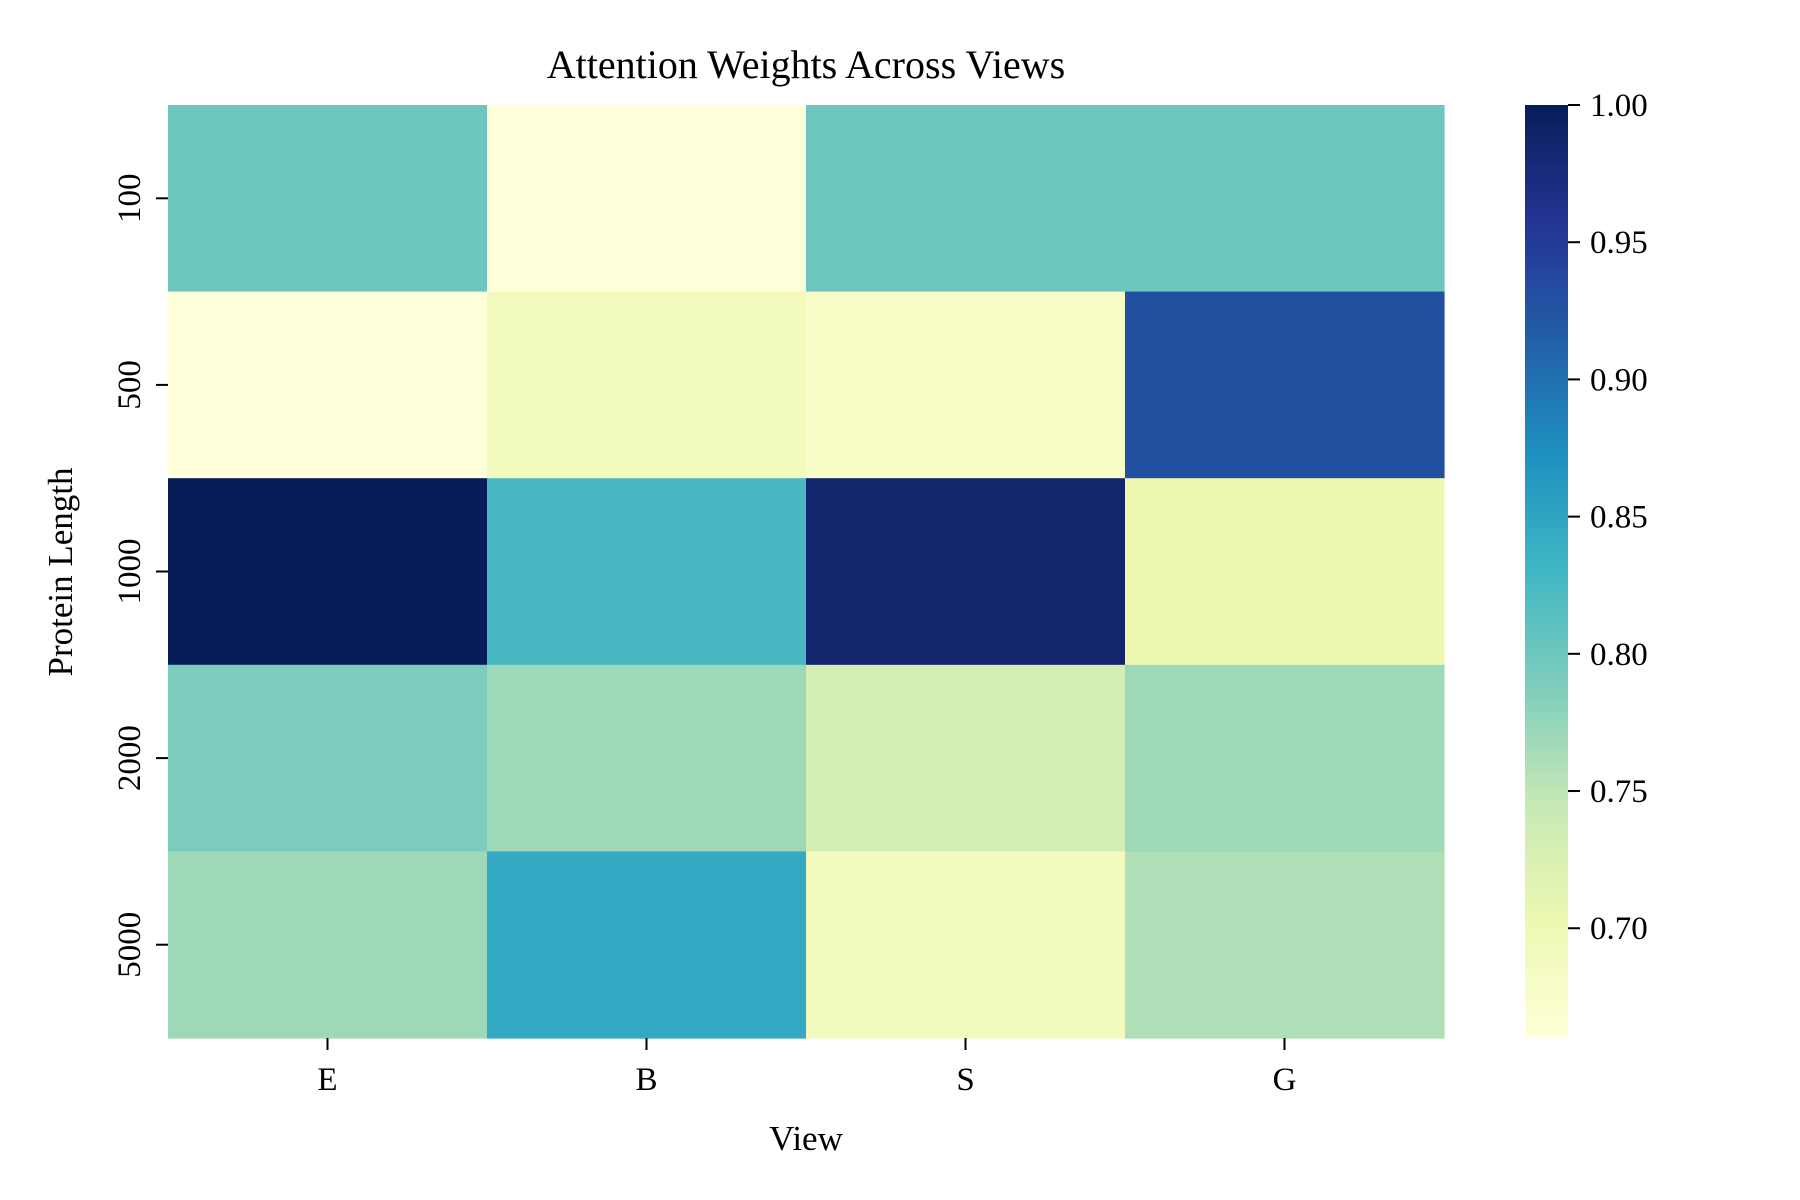 This screenshot has height=1200, width=1800. I want to click on x-tick-label: G, so click(1285, 1080).